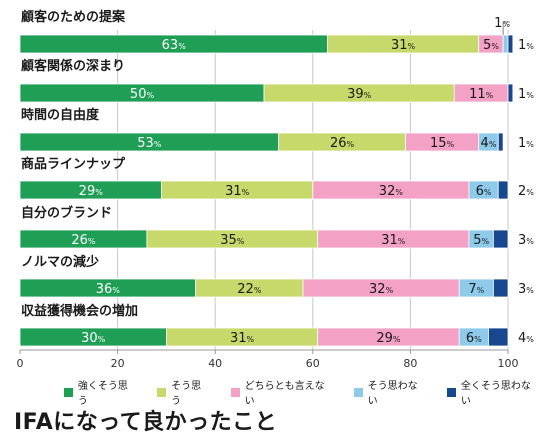  I want to click on category-label: 顧客のための提案, so click(73, 17).